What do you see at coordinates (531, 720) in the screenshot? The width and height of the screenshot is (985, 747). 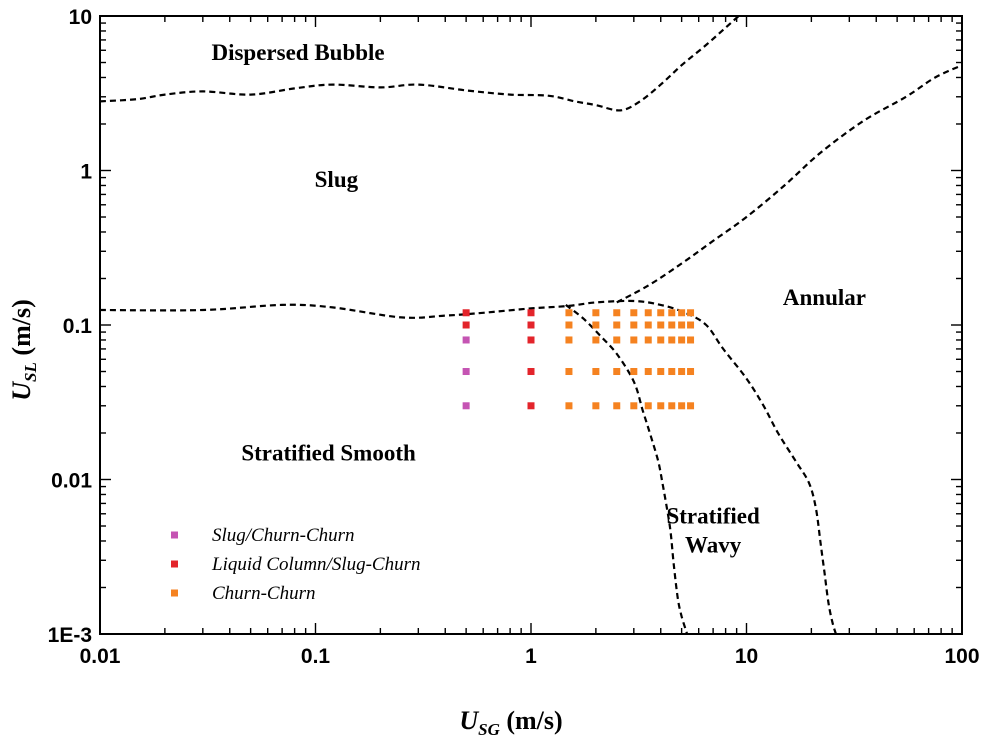 I see `x-axis-title-unit: (m/s)` at bounding box center [531, 720].